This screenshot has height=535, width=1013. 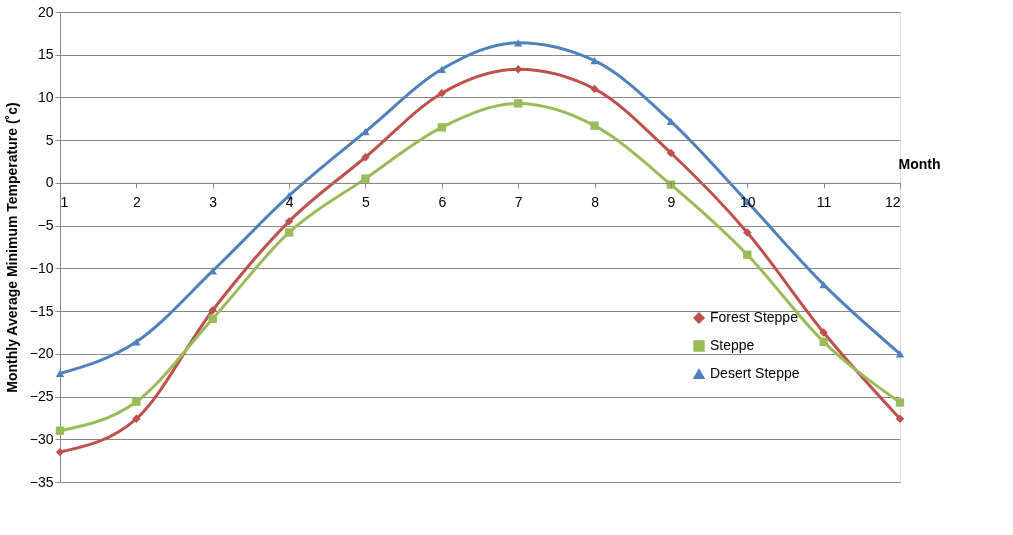 What do you see at coordinates (41, 396) in the screenshot?
I see `y-tick-label: −25` at bounding box center [41, 396].